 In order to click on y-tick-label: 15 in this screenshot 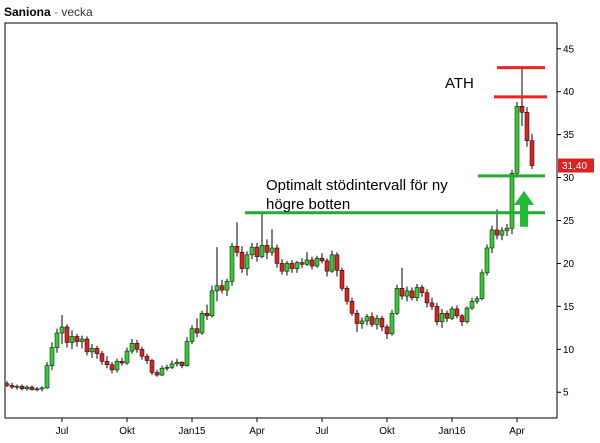, I will do `click(569, 307)`.